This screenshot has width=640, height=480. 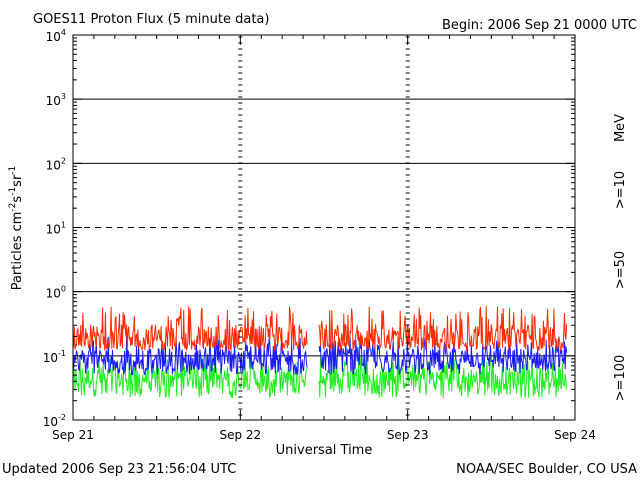 What do you see at coordinates (73, 435) in the screenshot?
I see `x-tick-label: Sep 21` at bounding box center [73, 435].